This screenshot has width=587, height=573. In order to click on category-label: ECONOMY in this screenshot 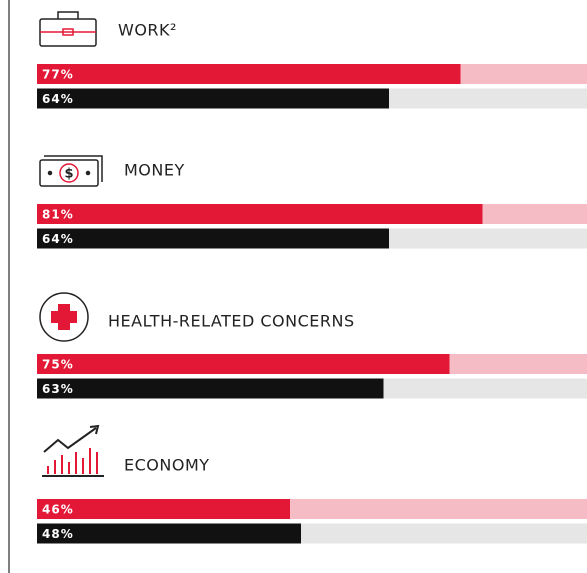, I will do `click(167, 465)`.